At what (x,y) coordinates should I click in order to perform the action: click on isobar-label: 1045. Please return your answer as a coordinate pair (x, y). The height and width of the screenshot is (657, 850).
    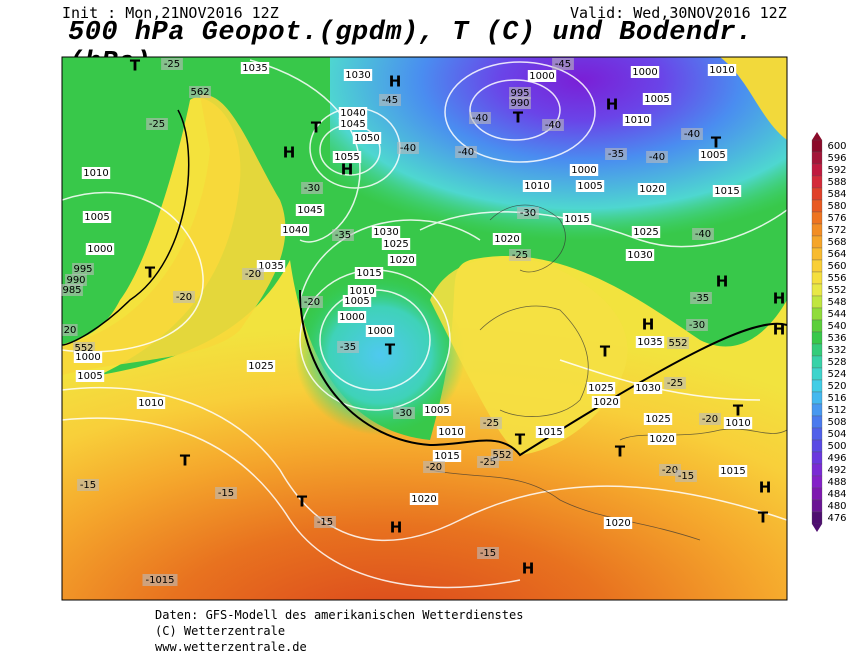
    Looking at the image, I should click on (309, 210).